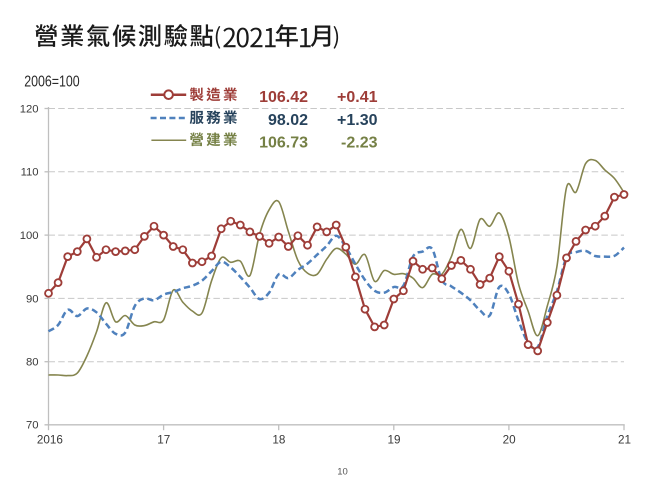 The image size is (656, 492). What do you see at coordinates (50, 439) in the screenshot?
I see `svg-text: 2016` at bounding box center [50, 439].